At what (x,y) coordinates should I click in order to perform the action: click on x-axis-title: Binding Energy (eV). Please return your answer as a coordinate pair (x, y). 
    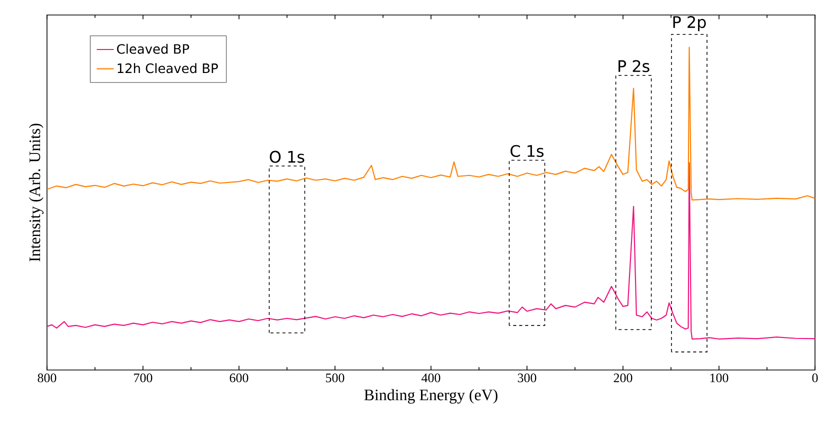
    Looking at the image, I should click on (431, 396).